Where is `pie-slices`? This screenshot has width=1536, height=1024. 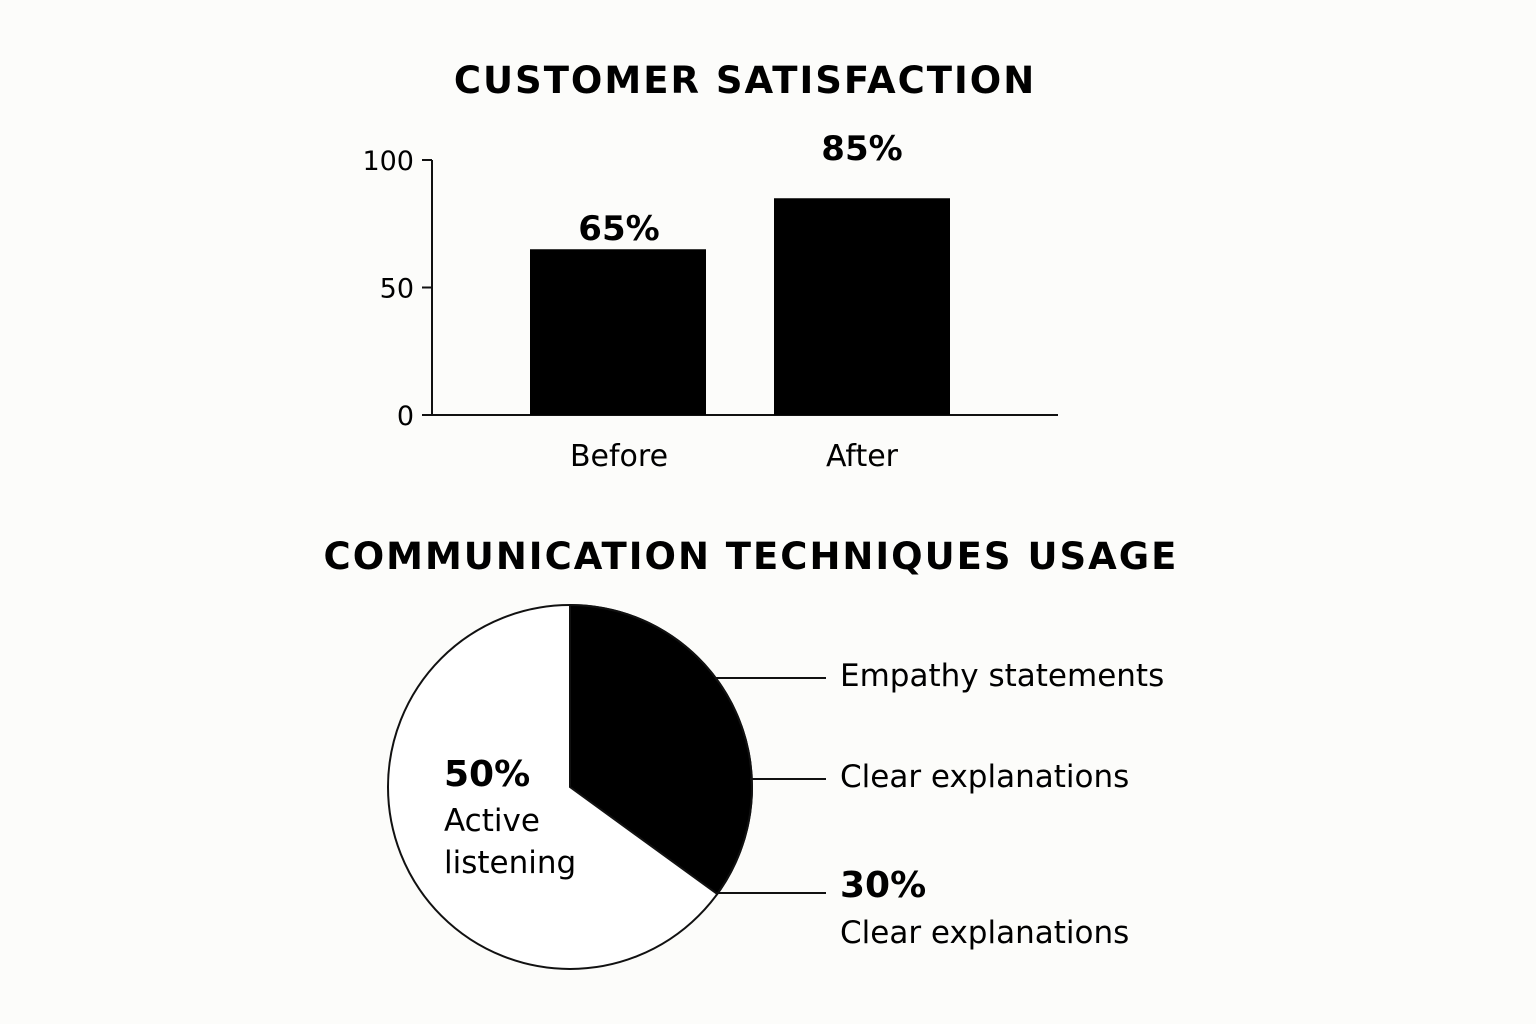 pie-slices is located at coordinates (570, 786).